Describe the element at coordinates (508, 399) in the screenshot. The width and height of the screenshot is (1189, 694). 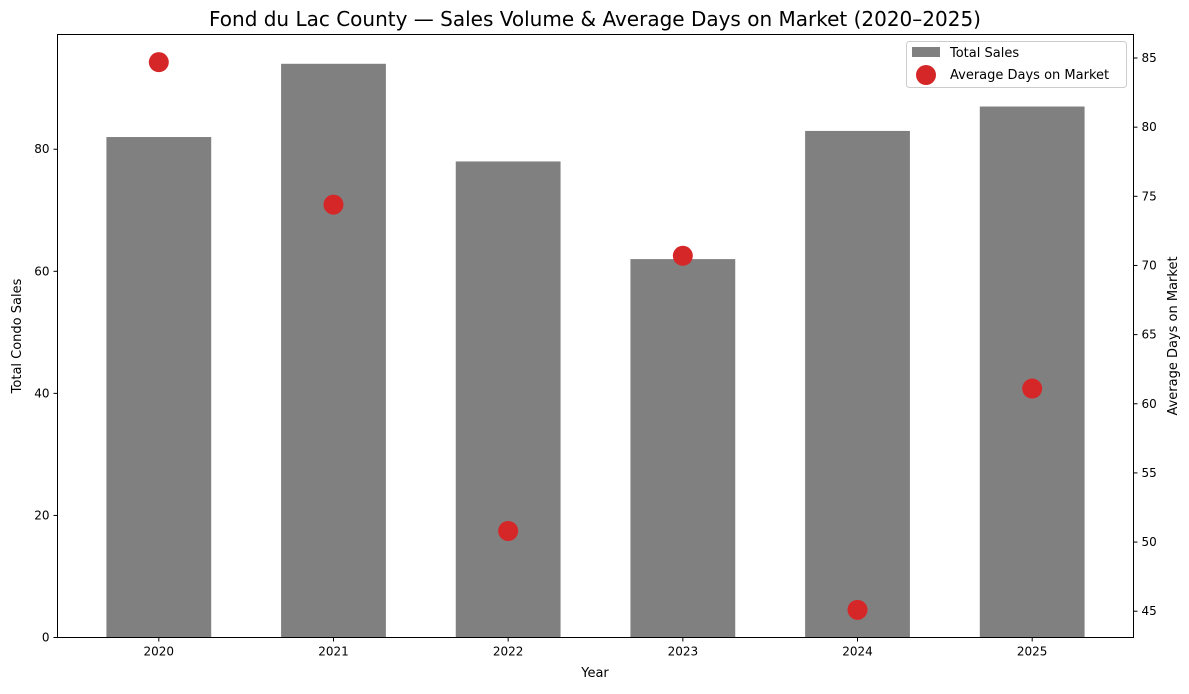
I see `bar-2022` at that location.